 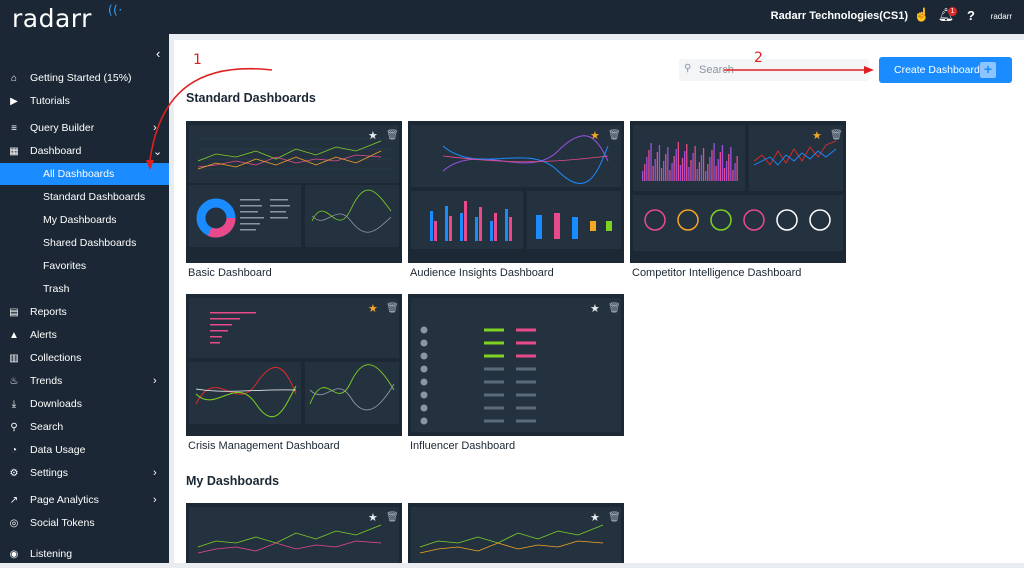 I want to click on sidebar-item-trash: Trash, so click(x=84, y=289).